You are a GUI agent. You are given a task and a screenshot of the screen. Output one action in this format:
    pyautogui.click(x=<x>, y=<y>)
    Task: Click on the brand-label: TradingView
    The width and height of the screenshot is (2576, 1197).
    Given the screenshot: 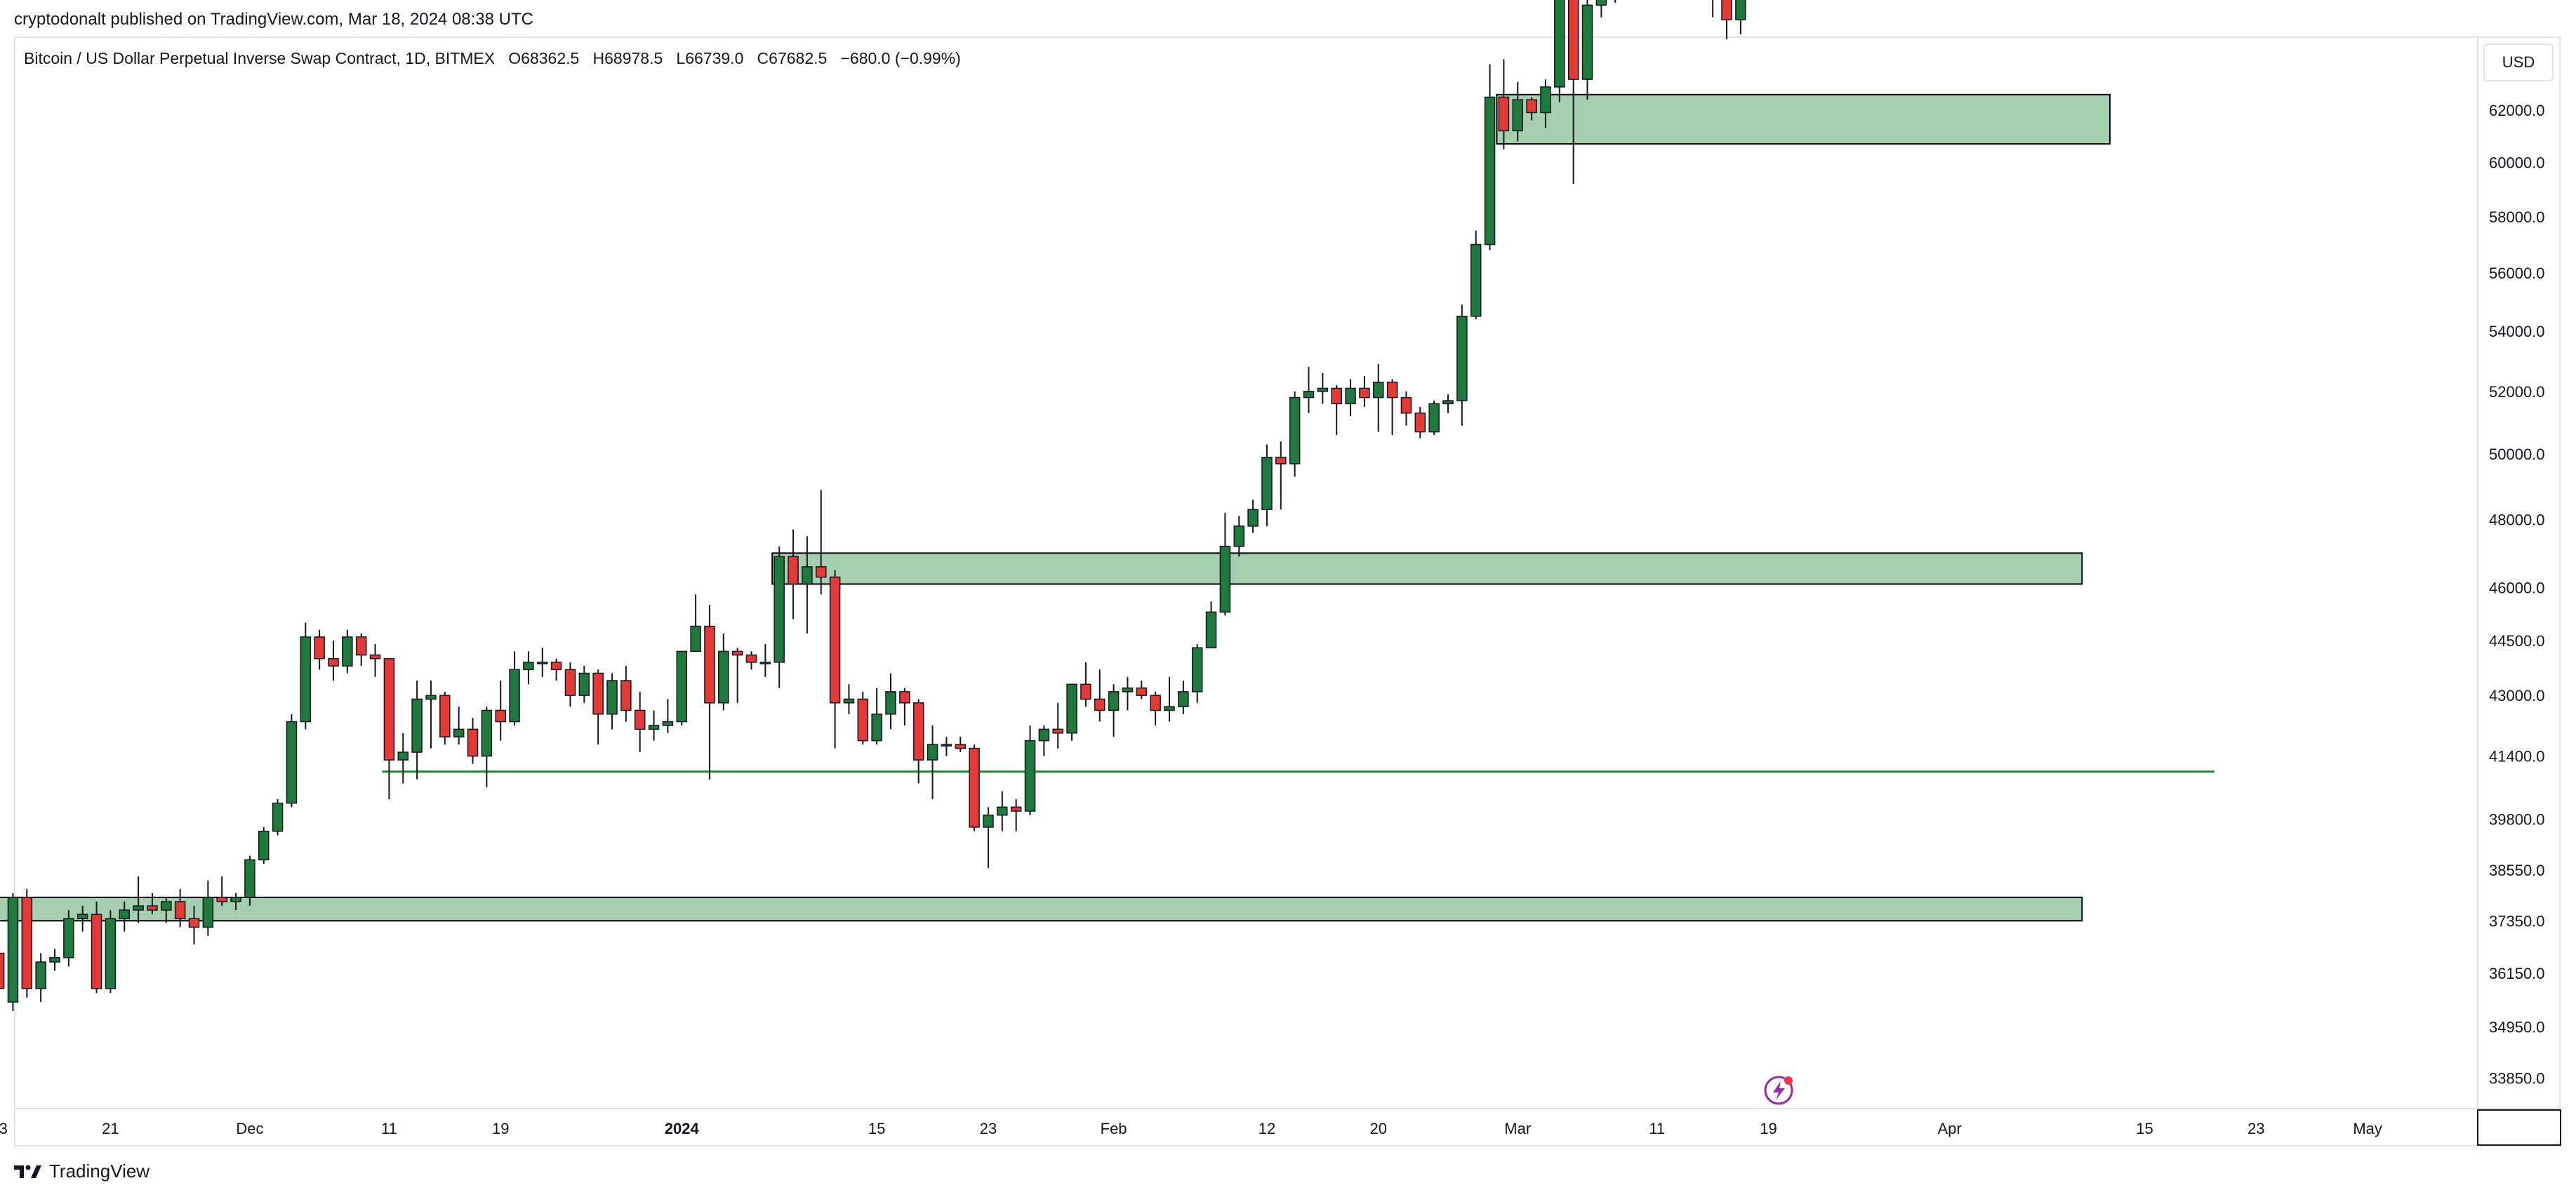 What is the action you would take?
    pyautogui.click(x=99, y=1171)
    